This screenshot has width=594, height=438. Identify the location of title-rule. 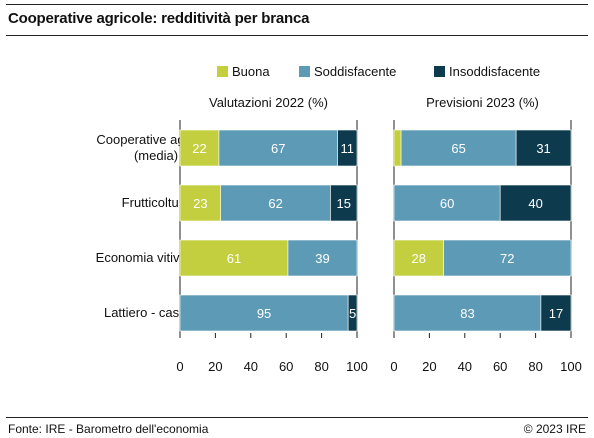
(297, 35).